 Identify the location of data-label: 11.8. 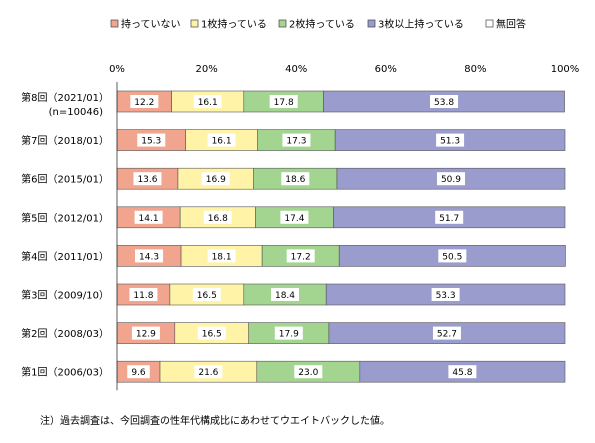
(143, 296).